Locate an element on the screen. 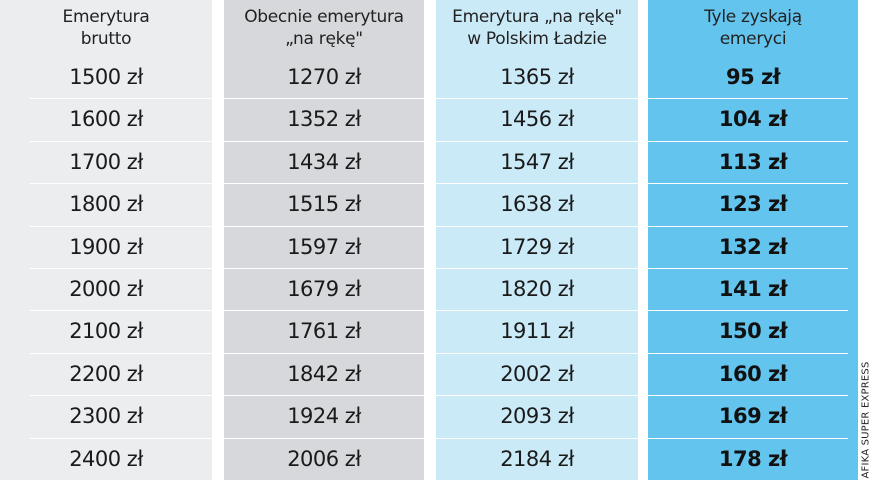 This screenshot has height=480, width=880. cell-gain: 178 zł is located at coordinates (753, 459).